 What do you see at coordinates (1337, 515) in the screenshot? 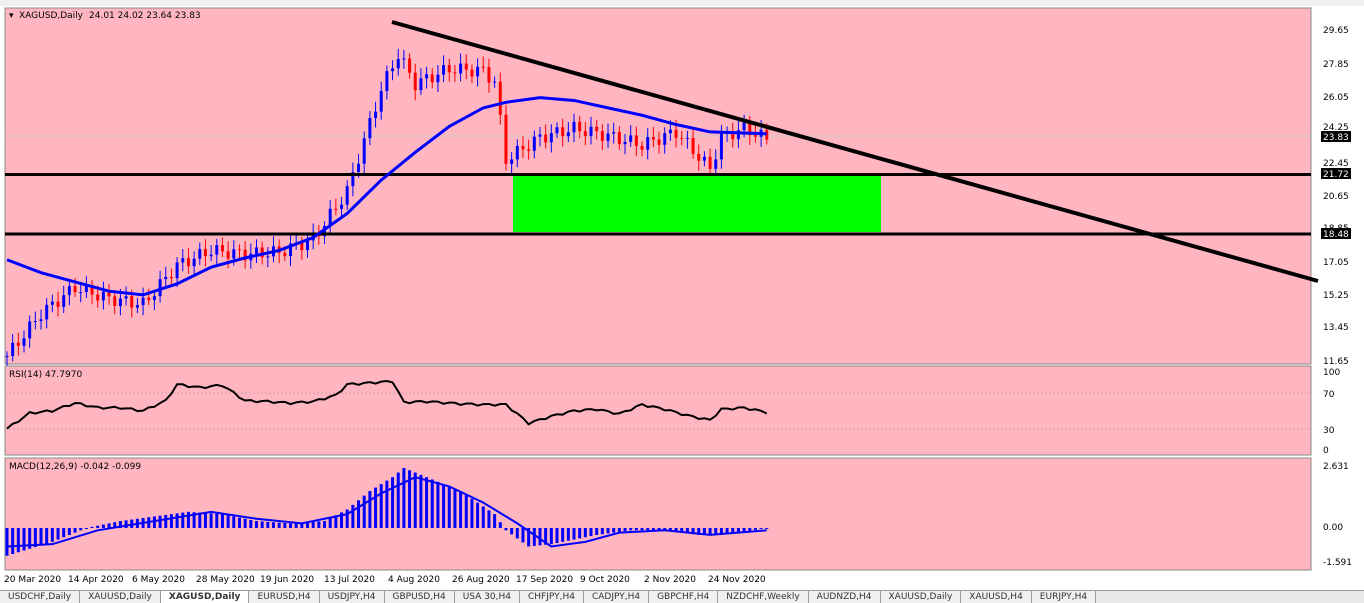
I see `macd-axis: 2.631 0.00 -1.591` at bounding box center [1337, 515].